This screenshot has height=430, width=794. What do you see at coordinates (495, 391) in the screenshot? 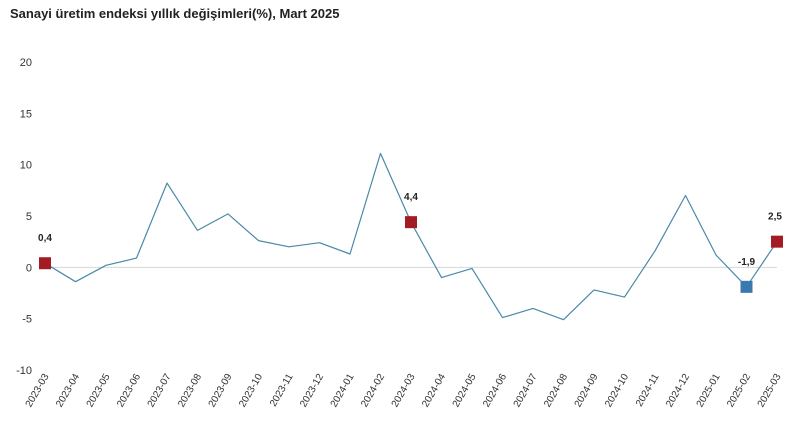
I see `x-tick-label: 2024-06` at bounding box center [495, 391].